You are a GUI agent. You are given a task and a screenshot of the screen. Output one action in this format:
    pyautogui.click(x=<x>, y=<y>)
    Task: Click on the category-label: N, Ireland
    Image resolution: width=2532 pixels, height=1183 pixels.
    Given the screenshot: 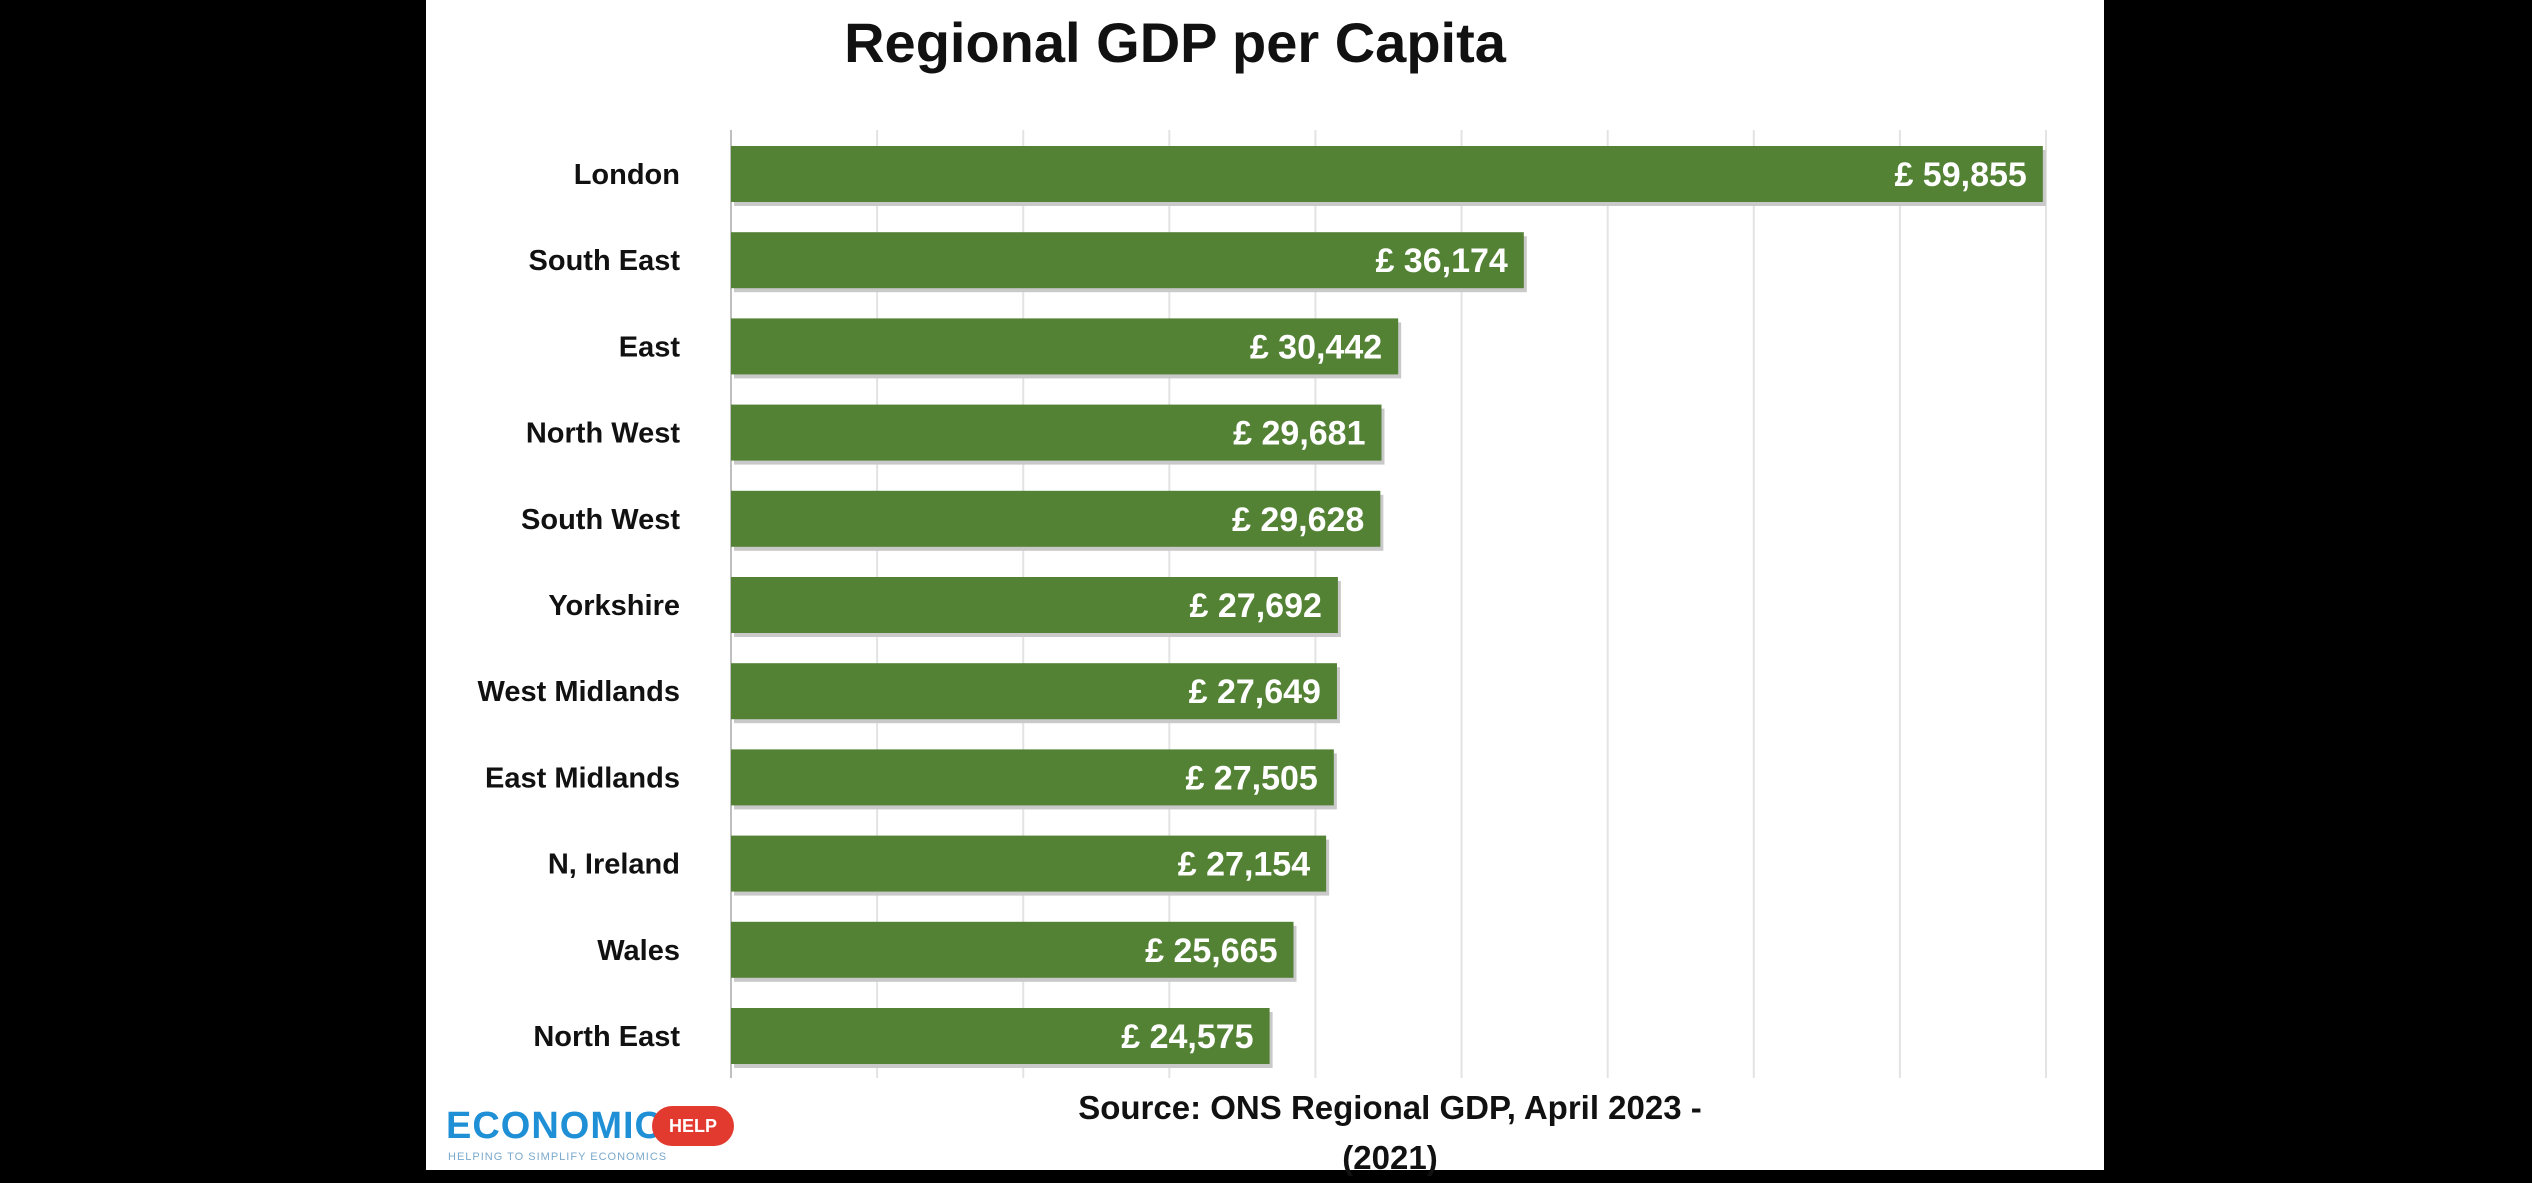 What is the action you would take?
    pyautogui.click(x=614, y=865)
    